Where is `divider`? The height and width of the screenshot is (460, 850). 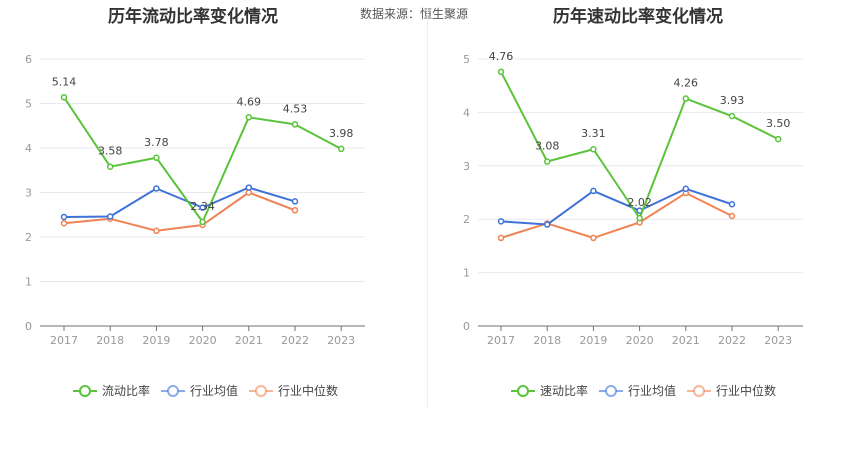 divider is located at coordinates (427, 208).